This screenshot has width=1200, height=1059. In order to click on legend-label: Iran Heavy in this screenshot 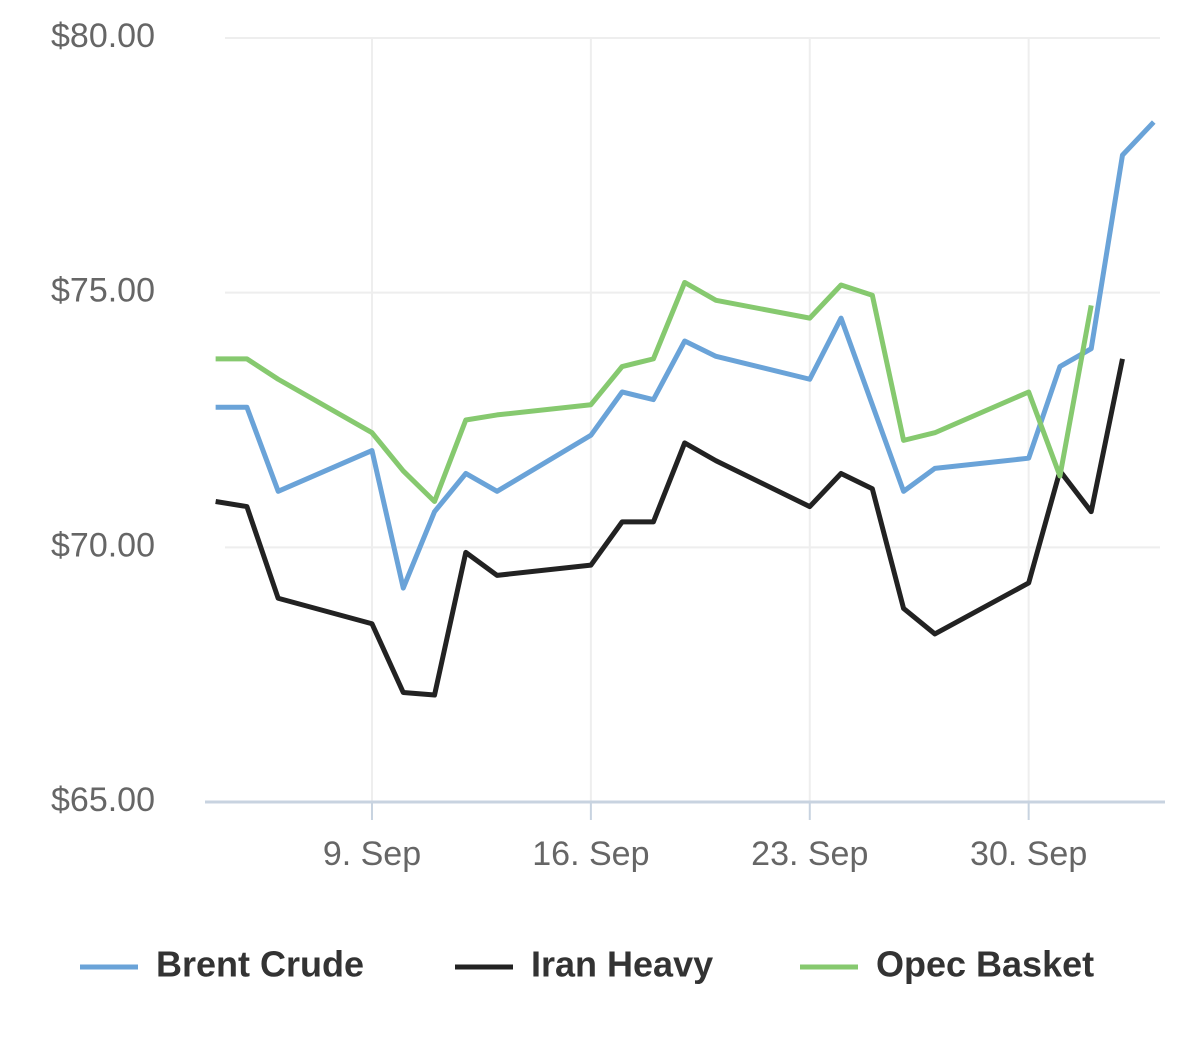, I will do `click(622, 964)`.